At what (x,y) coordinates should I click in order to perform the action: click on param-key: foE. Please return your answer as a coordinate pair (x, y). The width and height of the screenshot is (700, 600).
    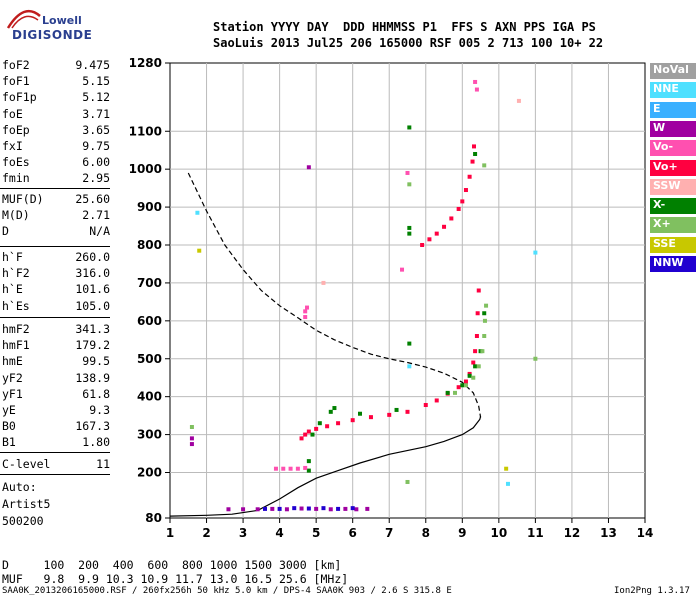
    Looking at the image, I should click on (12, 113).